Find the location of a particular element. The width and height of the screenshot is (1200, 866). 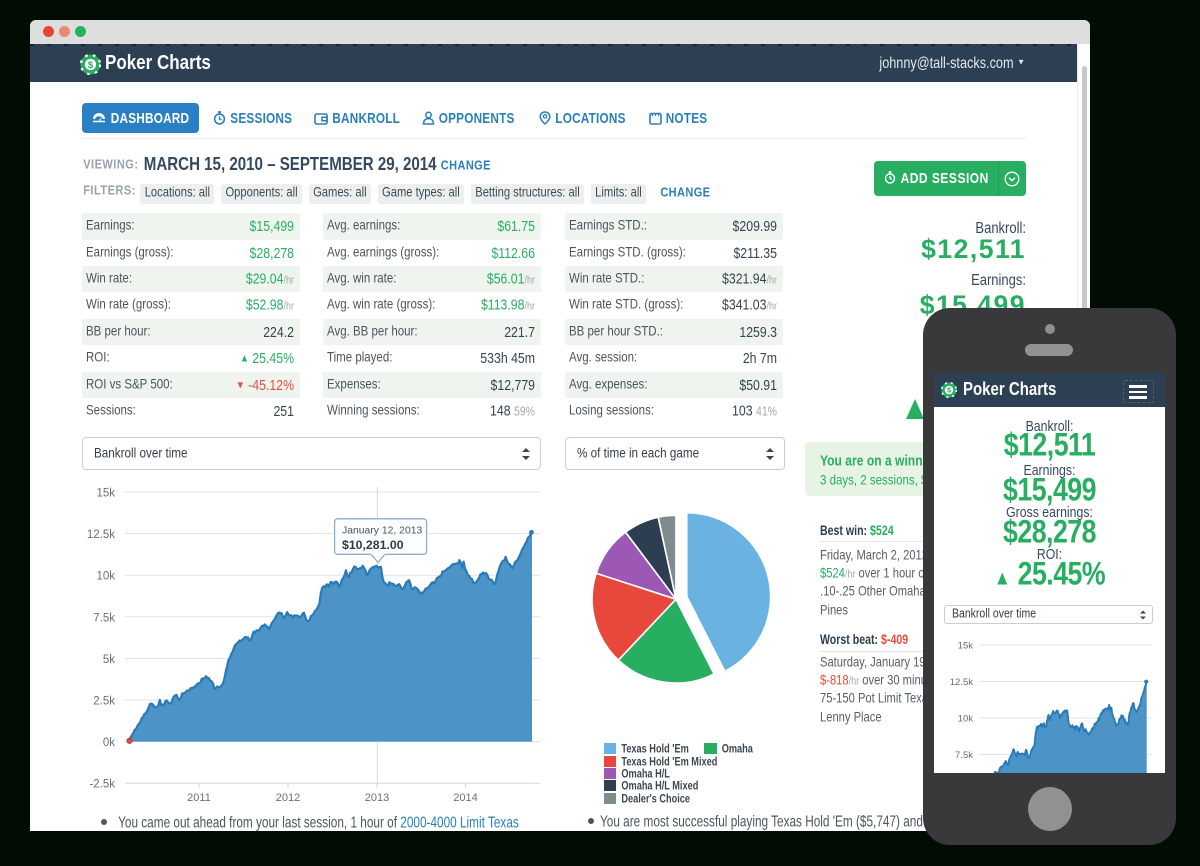

svg-text: January 12, 2013 is located at coordinates (382, 531).